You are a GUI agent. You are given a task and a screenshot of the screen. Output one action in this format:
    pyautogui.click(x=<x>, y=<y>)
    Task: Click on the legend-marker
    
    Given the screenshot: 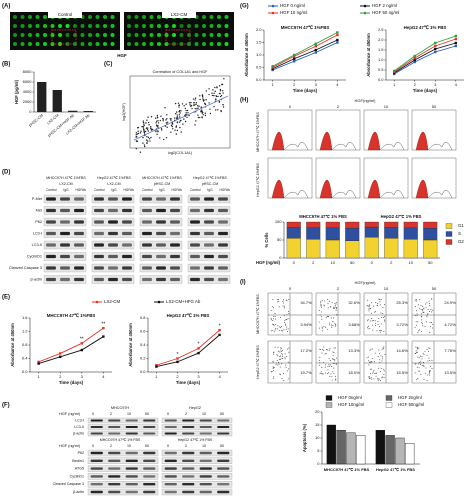 What is the action you would take?
    pyautogui.click(x=97, y=302)
    